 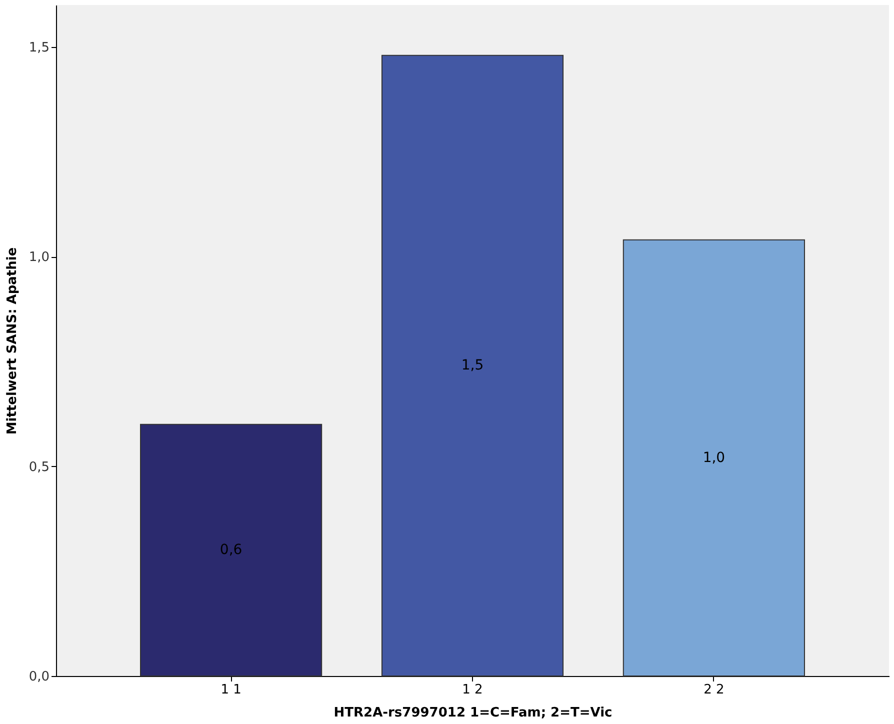 What do you see at coordinates (714, 690) in the screenshot?
I see `x-tick-label: 2 2` at bounding box center [714, 690].